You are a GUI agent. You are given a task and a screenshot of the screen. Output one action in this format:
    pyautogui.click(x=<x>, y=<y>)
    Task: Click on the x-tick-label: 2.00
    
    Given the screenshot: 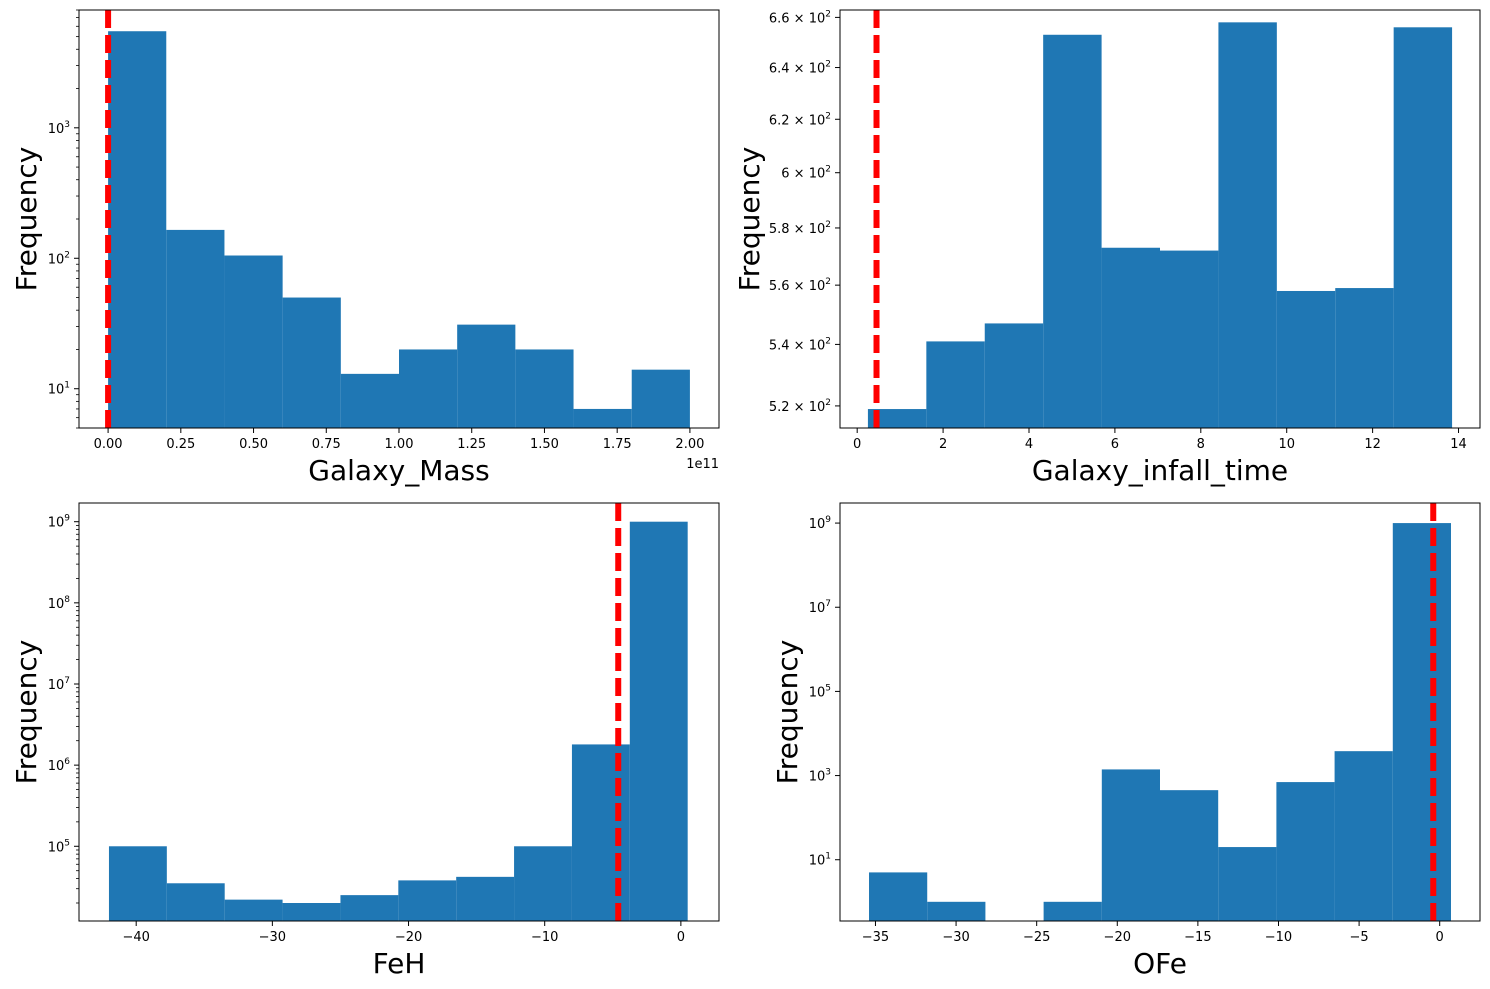 What is the action you would take?
    pyautogui.click(x=689, y=444)
    